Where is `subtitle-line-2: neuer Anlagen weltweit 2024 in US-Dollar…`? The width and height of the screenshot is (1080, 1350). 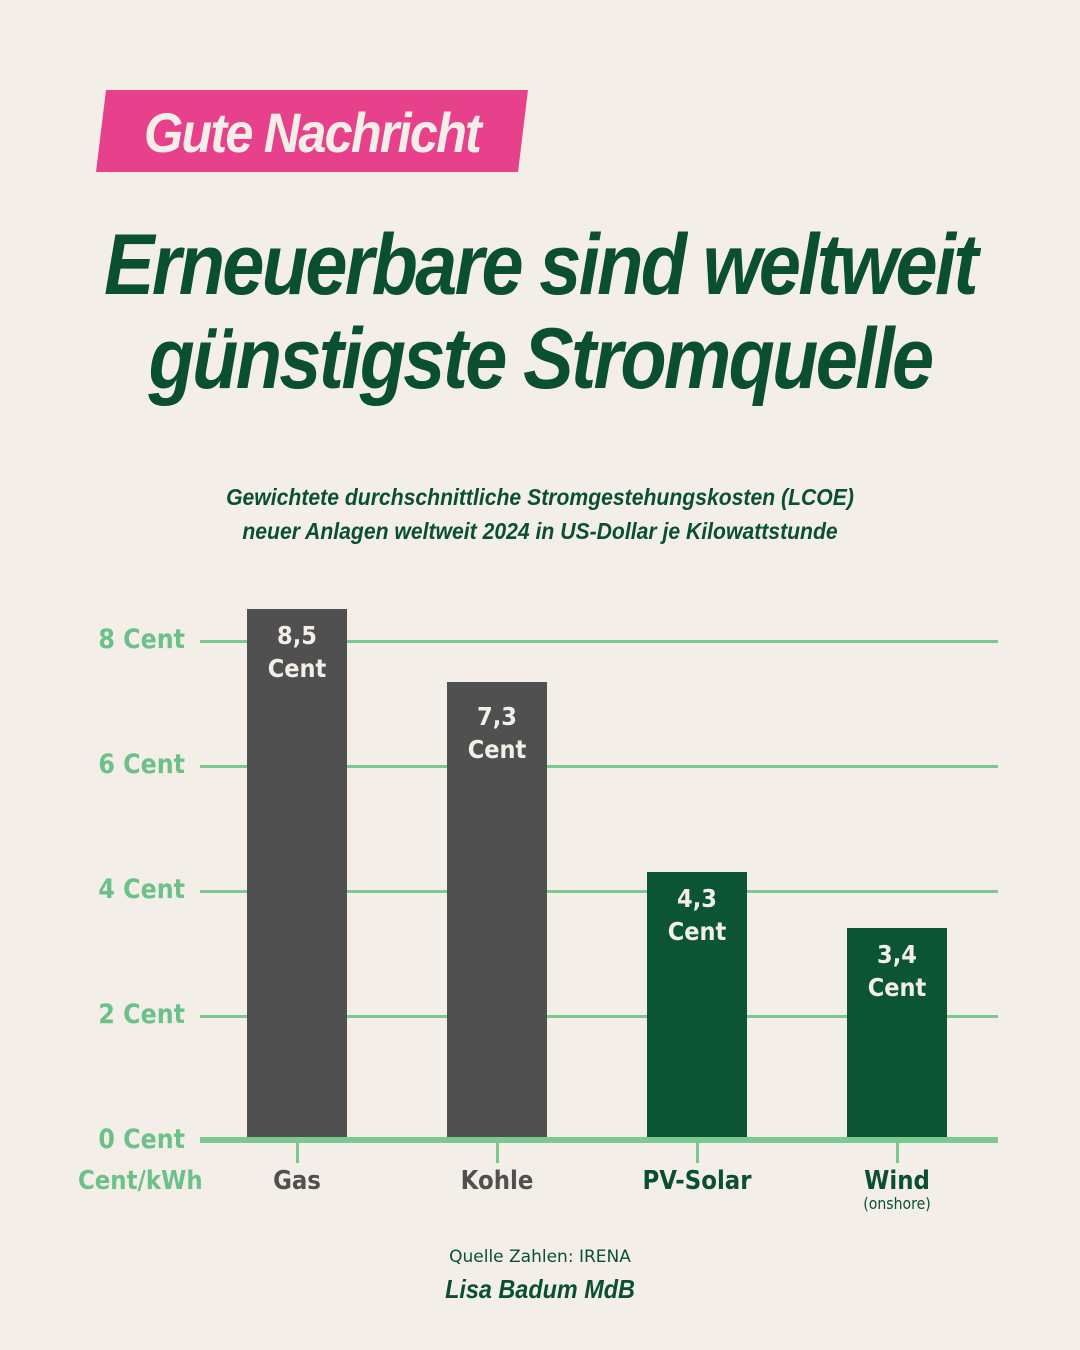
subtitle-line-2: neuer Anlagen weltweit 2024 in US-Dollar… is located at coordinates (540, 531).